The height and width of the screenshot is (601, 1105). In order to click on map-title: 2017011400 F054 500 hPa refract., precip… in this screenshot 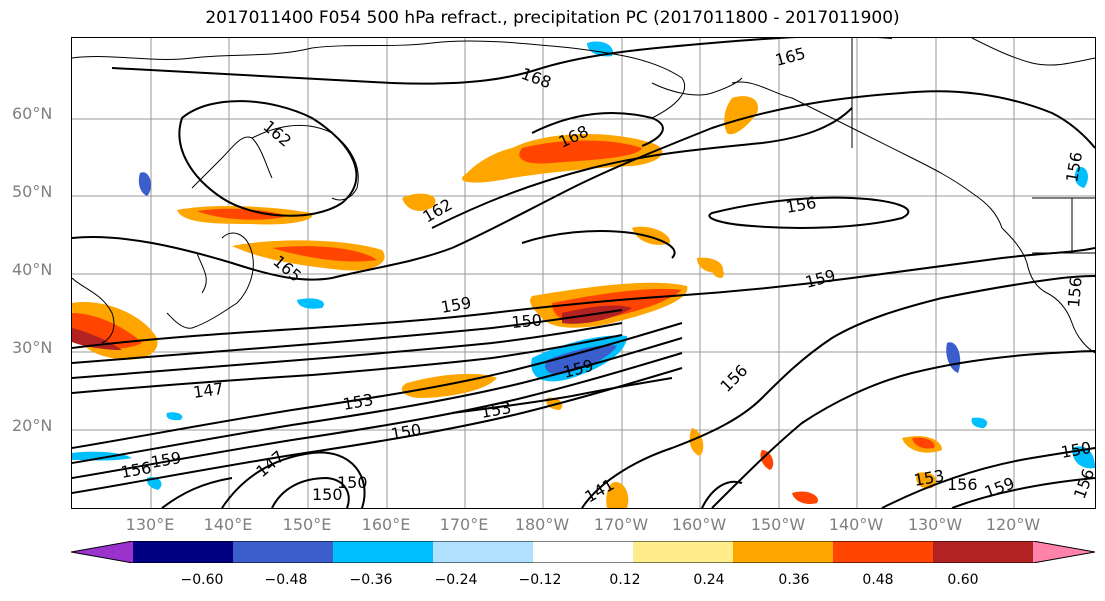, I will do `click(552, 18)`.